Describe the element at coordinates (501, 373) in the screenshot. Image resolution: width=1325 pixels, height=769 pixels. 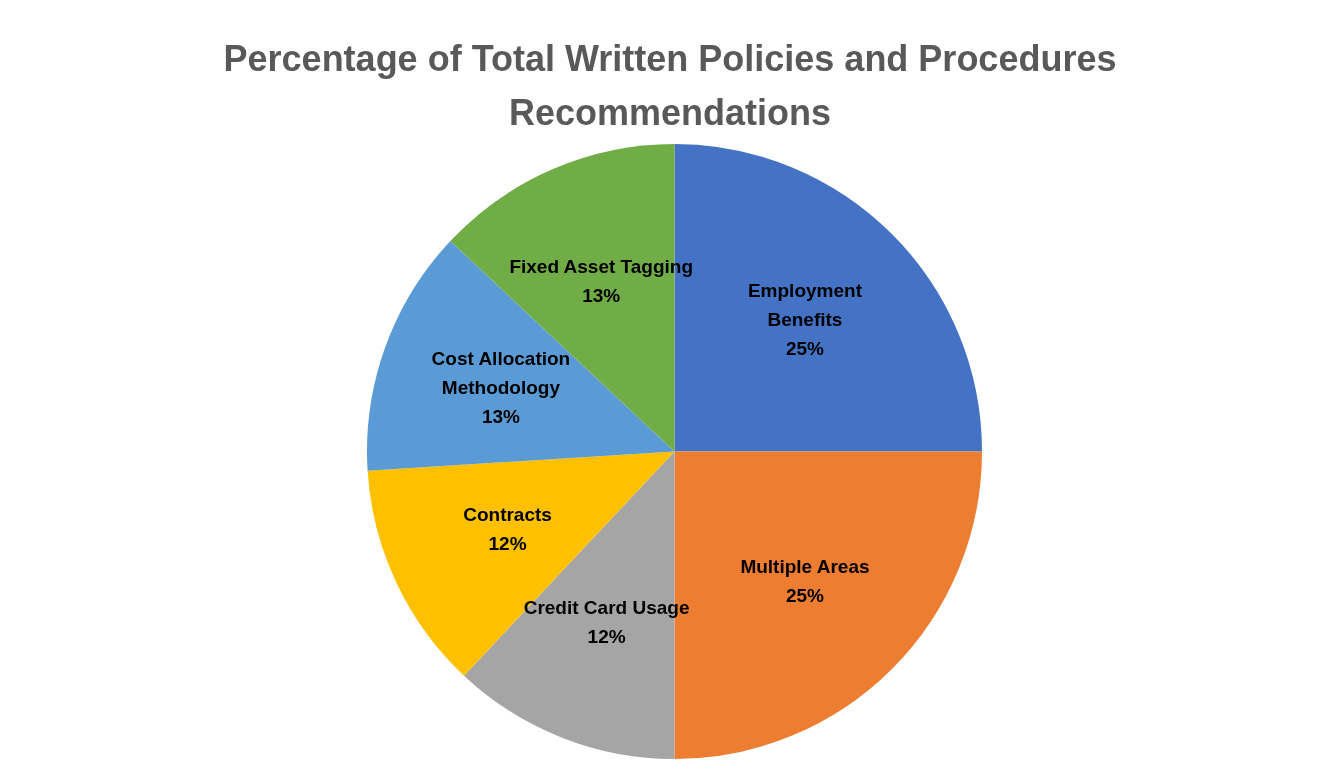
I see `slice-label: Cost Allocation Methodology` at that location.